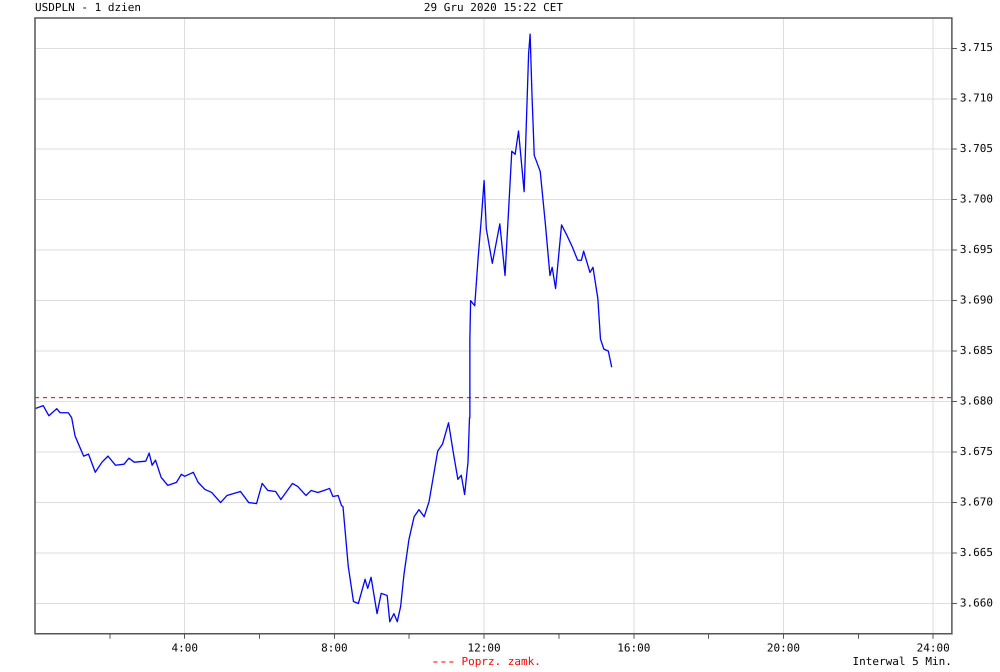  Describe the element at coordinates (977, 350) in the screenshot. I see `y-tick-label: 3.685` at that location.